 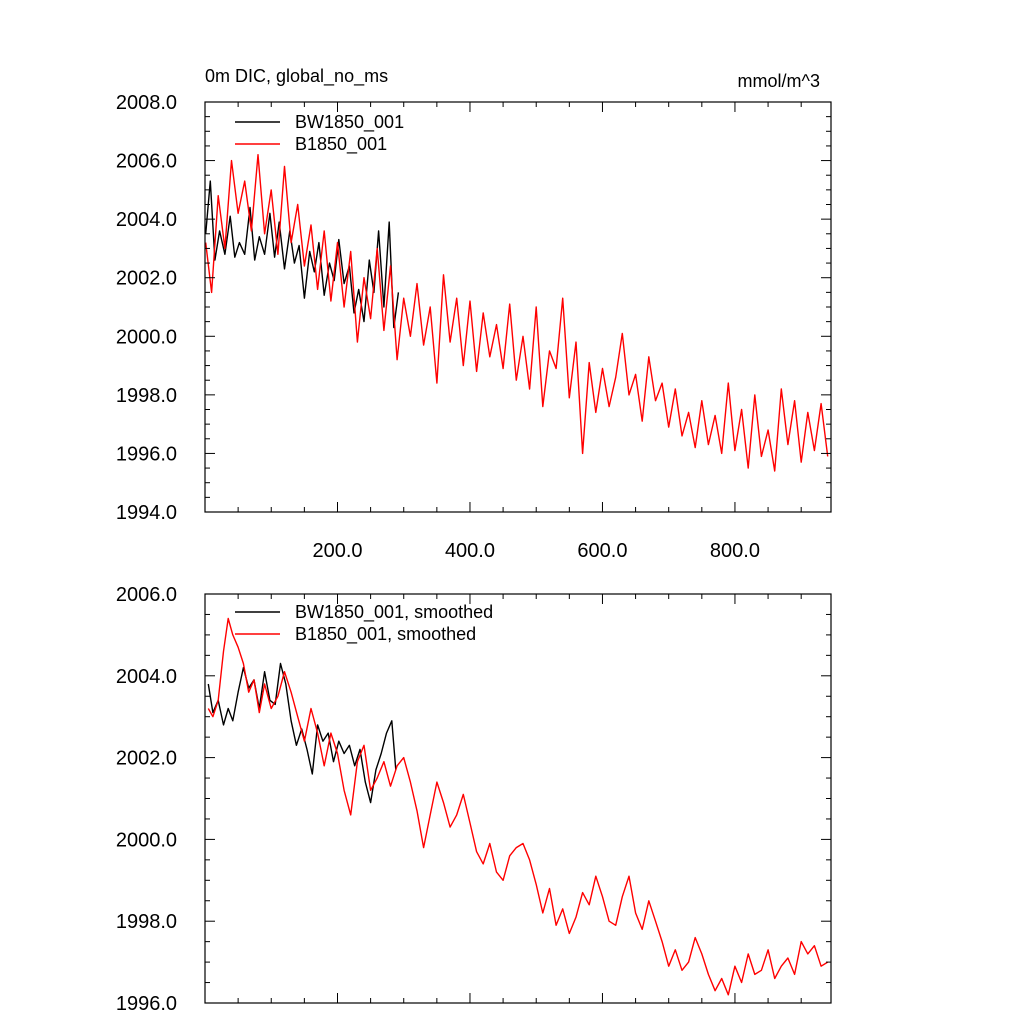 What do you see at coordinates (735, 551) in the screenshot?
I see `x-tick-label: 800.0` at bounding box center [735, 551].